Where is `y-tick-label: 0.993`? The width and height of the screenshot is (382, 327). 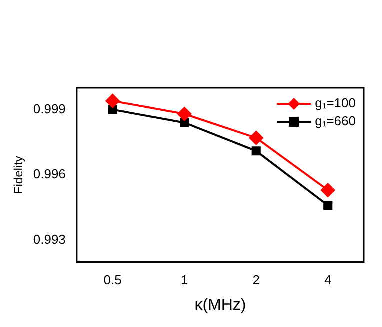
y-tick-label: 0.993 is located at coordinates (49, 240).